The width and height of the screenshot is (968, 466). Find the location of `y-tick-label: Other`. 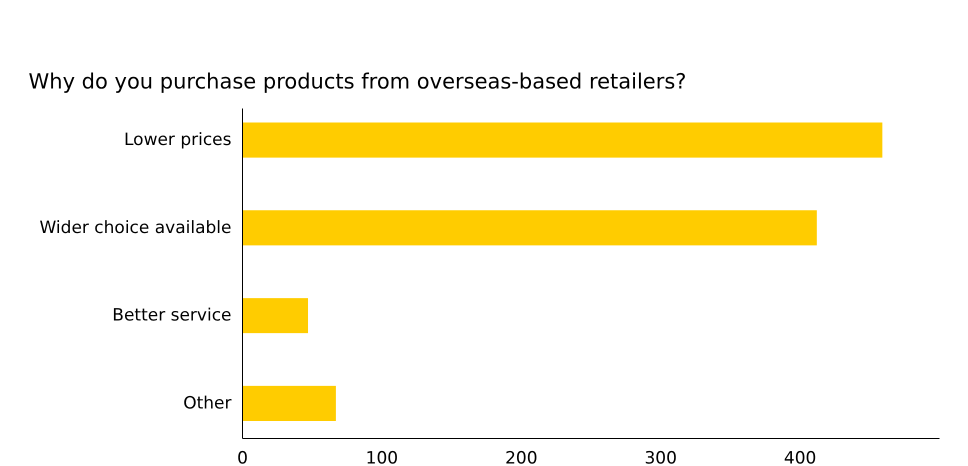

y-tick-label: Other is located at coordinates (207, 403).